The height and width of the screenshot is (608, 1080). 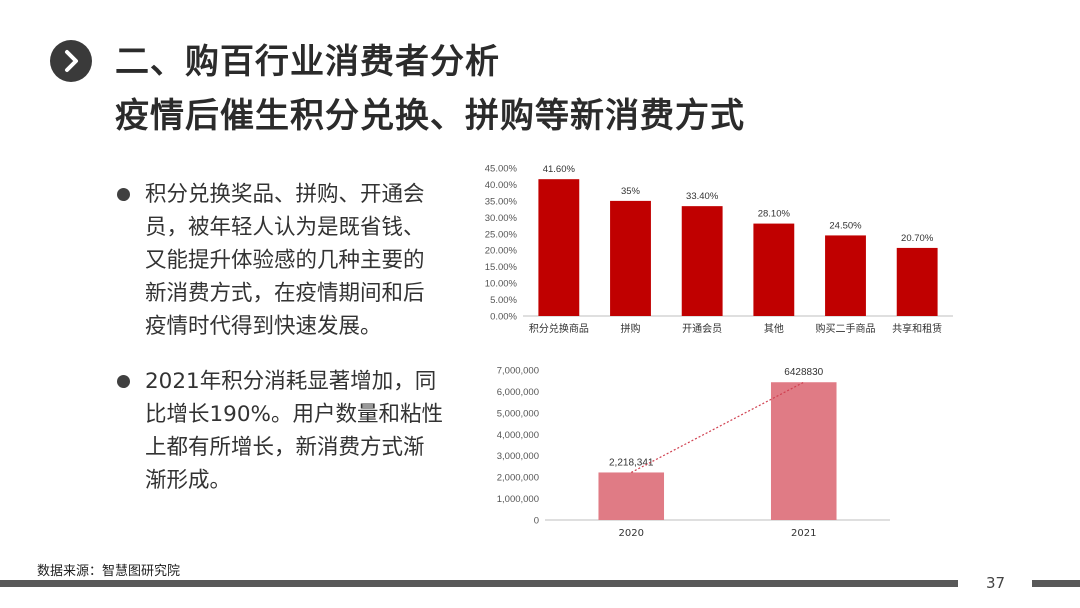 What do you see at coordinates (774, 328) in the screenshot?
I see `x-tick-label: 其他` at bounding box center [774, 328].